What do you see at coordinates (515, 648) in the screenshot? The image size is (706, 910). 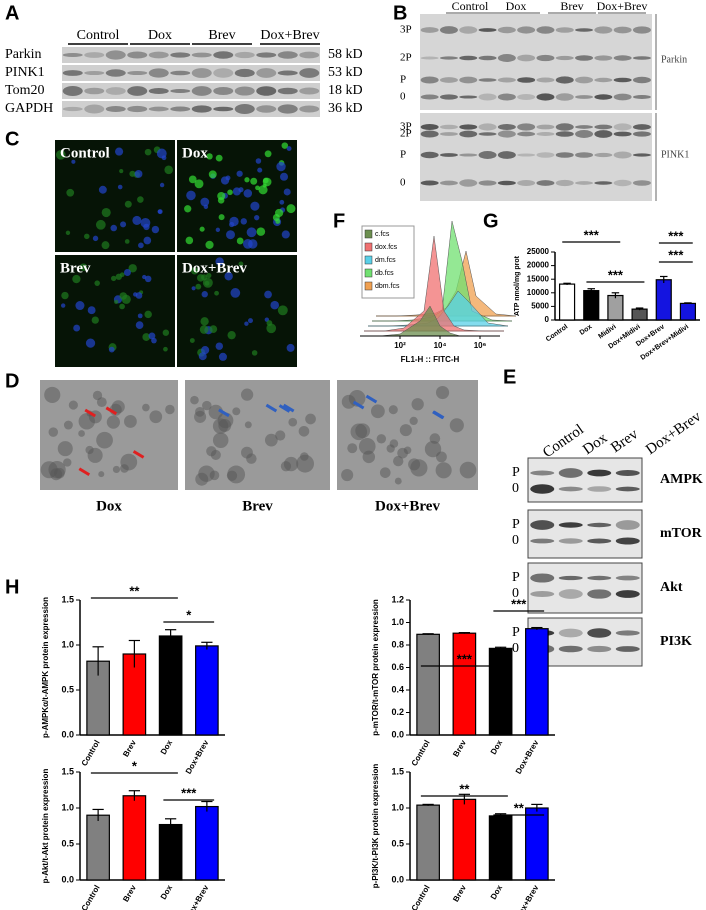 I see `state-label: 0` at bounding box center [515, 648].